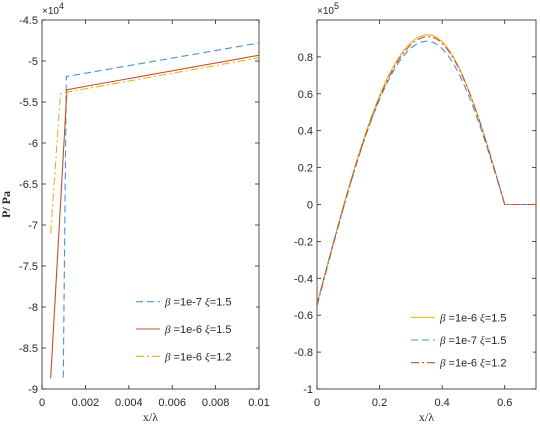 This screenshot has width=540, height=432. What do you see at coordinates (310, 206) in the screenshot?
I see `y-tick-label: 0` at bounding box center [310, 206].